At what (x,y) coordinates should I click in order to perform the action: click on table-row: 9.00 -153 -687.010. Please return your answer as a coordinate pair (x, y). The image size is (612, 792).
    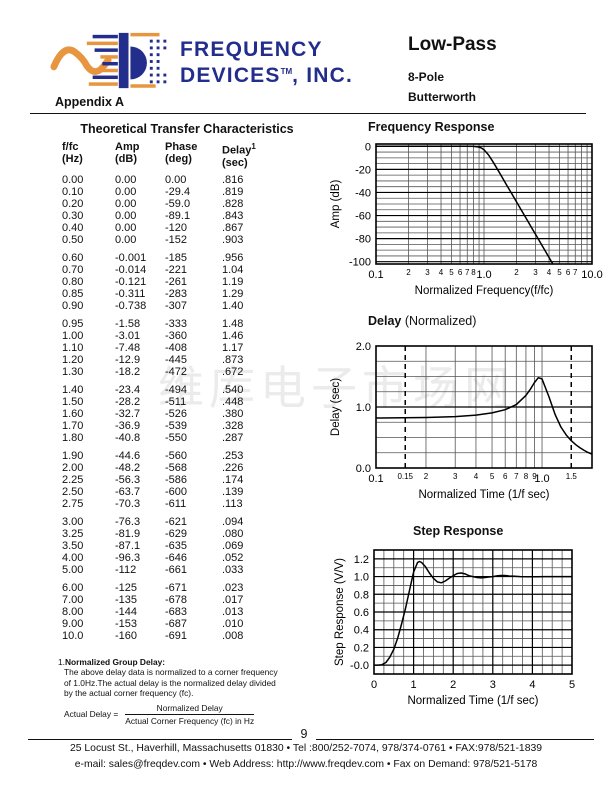
    Looking at the image, I should click on (153, 623).